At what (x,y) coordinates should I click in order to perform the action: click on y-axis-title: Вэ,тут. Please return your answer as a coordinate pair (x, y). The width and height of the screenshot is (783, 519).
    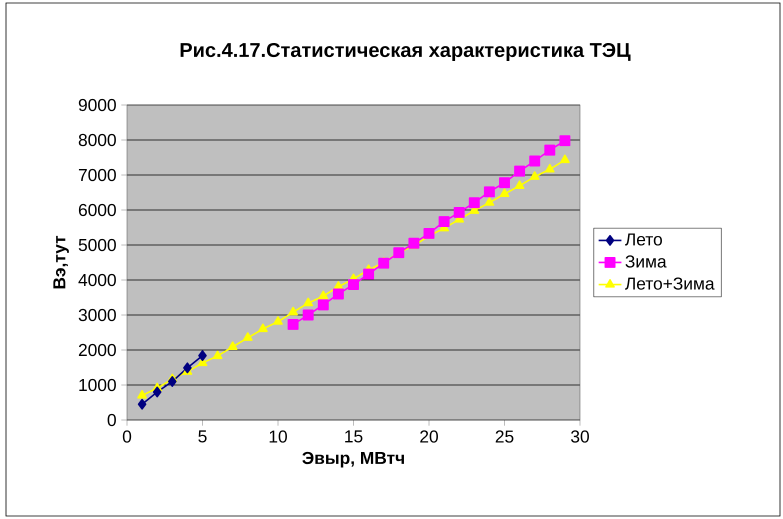
    Looking at the image, I should click on (61, 262).